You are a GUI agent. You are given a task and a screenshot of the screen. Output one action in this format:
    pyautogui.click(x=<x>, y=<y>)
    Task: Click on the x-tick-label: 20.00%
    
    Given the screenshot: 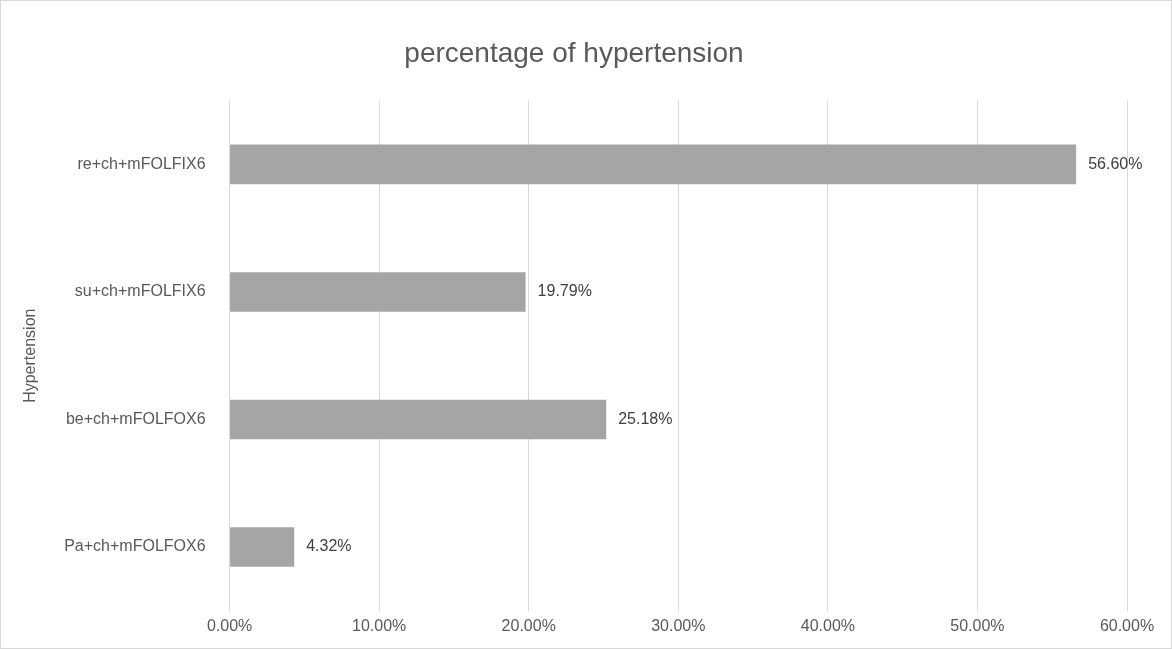 What is the action you would take?
    pyautogui.click(x=528, y=625)
    